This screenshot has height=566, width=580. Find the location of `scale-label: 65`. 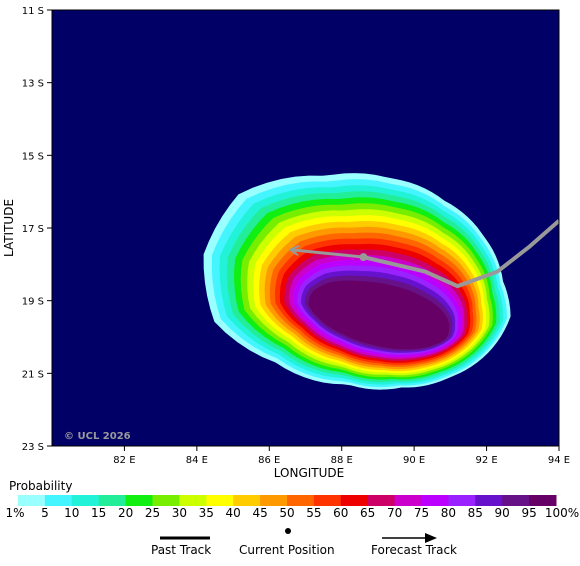

scale-label: 65 is located at coordinates (368, 513).